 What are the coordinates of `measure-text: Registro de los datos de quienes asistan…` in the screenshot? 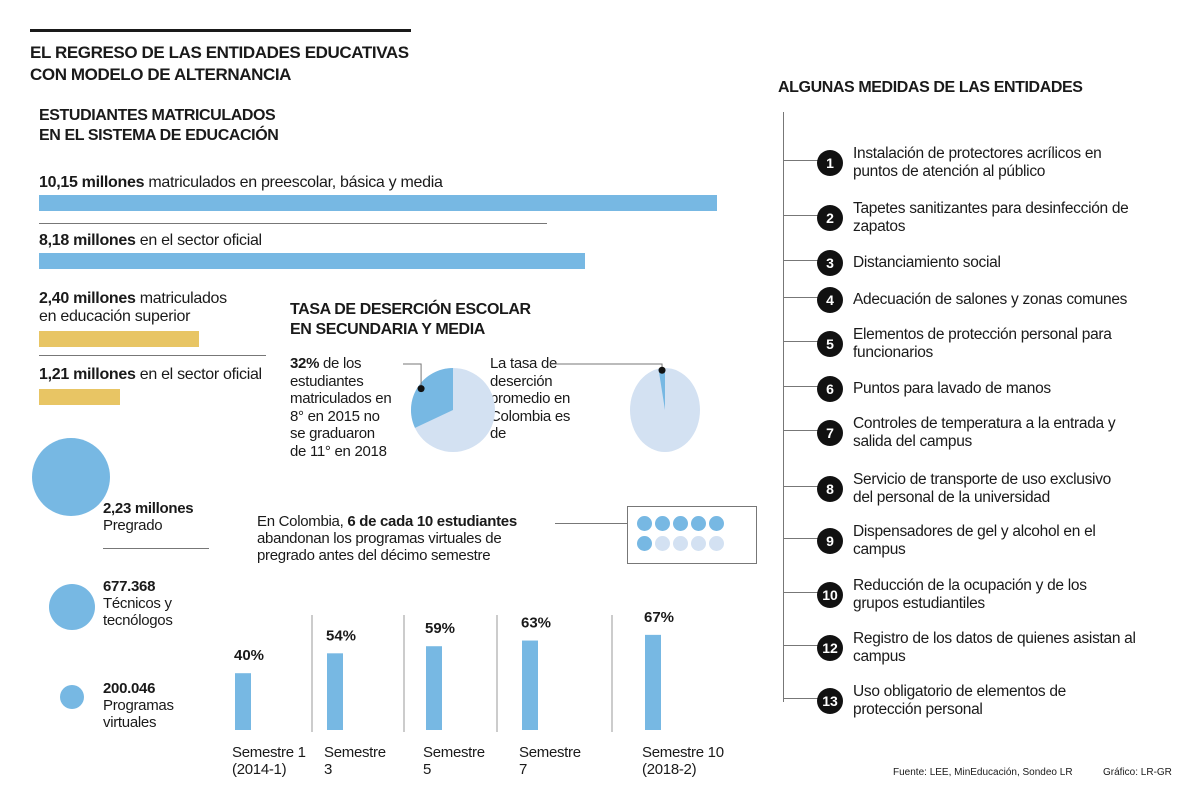 It's located at (994, 638).